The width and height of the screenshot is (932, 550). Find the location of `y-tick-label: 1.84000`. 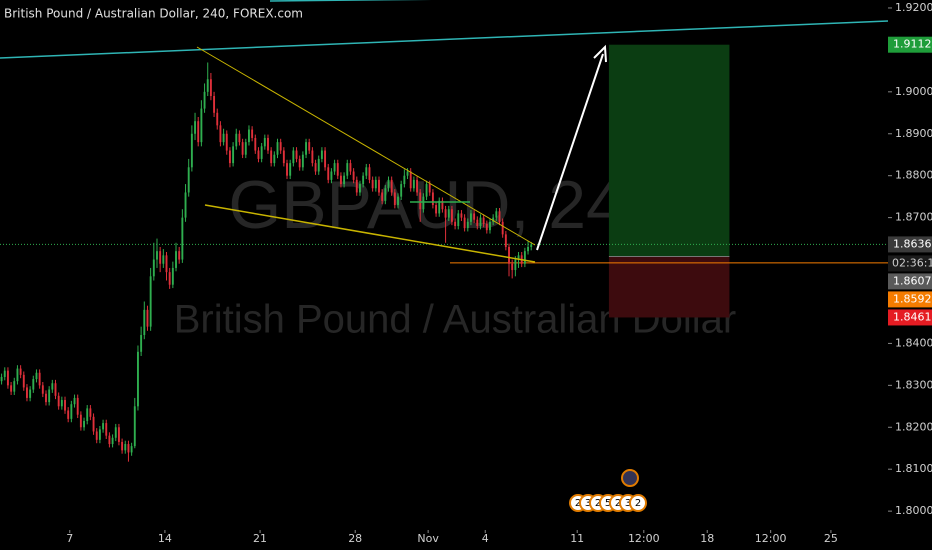

y-tick-label: 1.84000 is located at coordinates (913, 342).